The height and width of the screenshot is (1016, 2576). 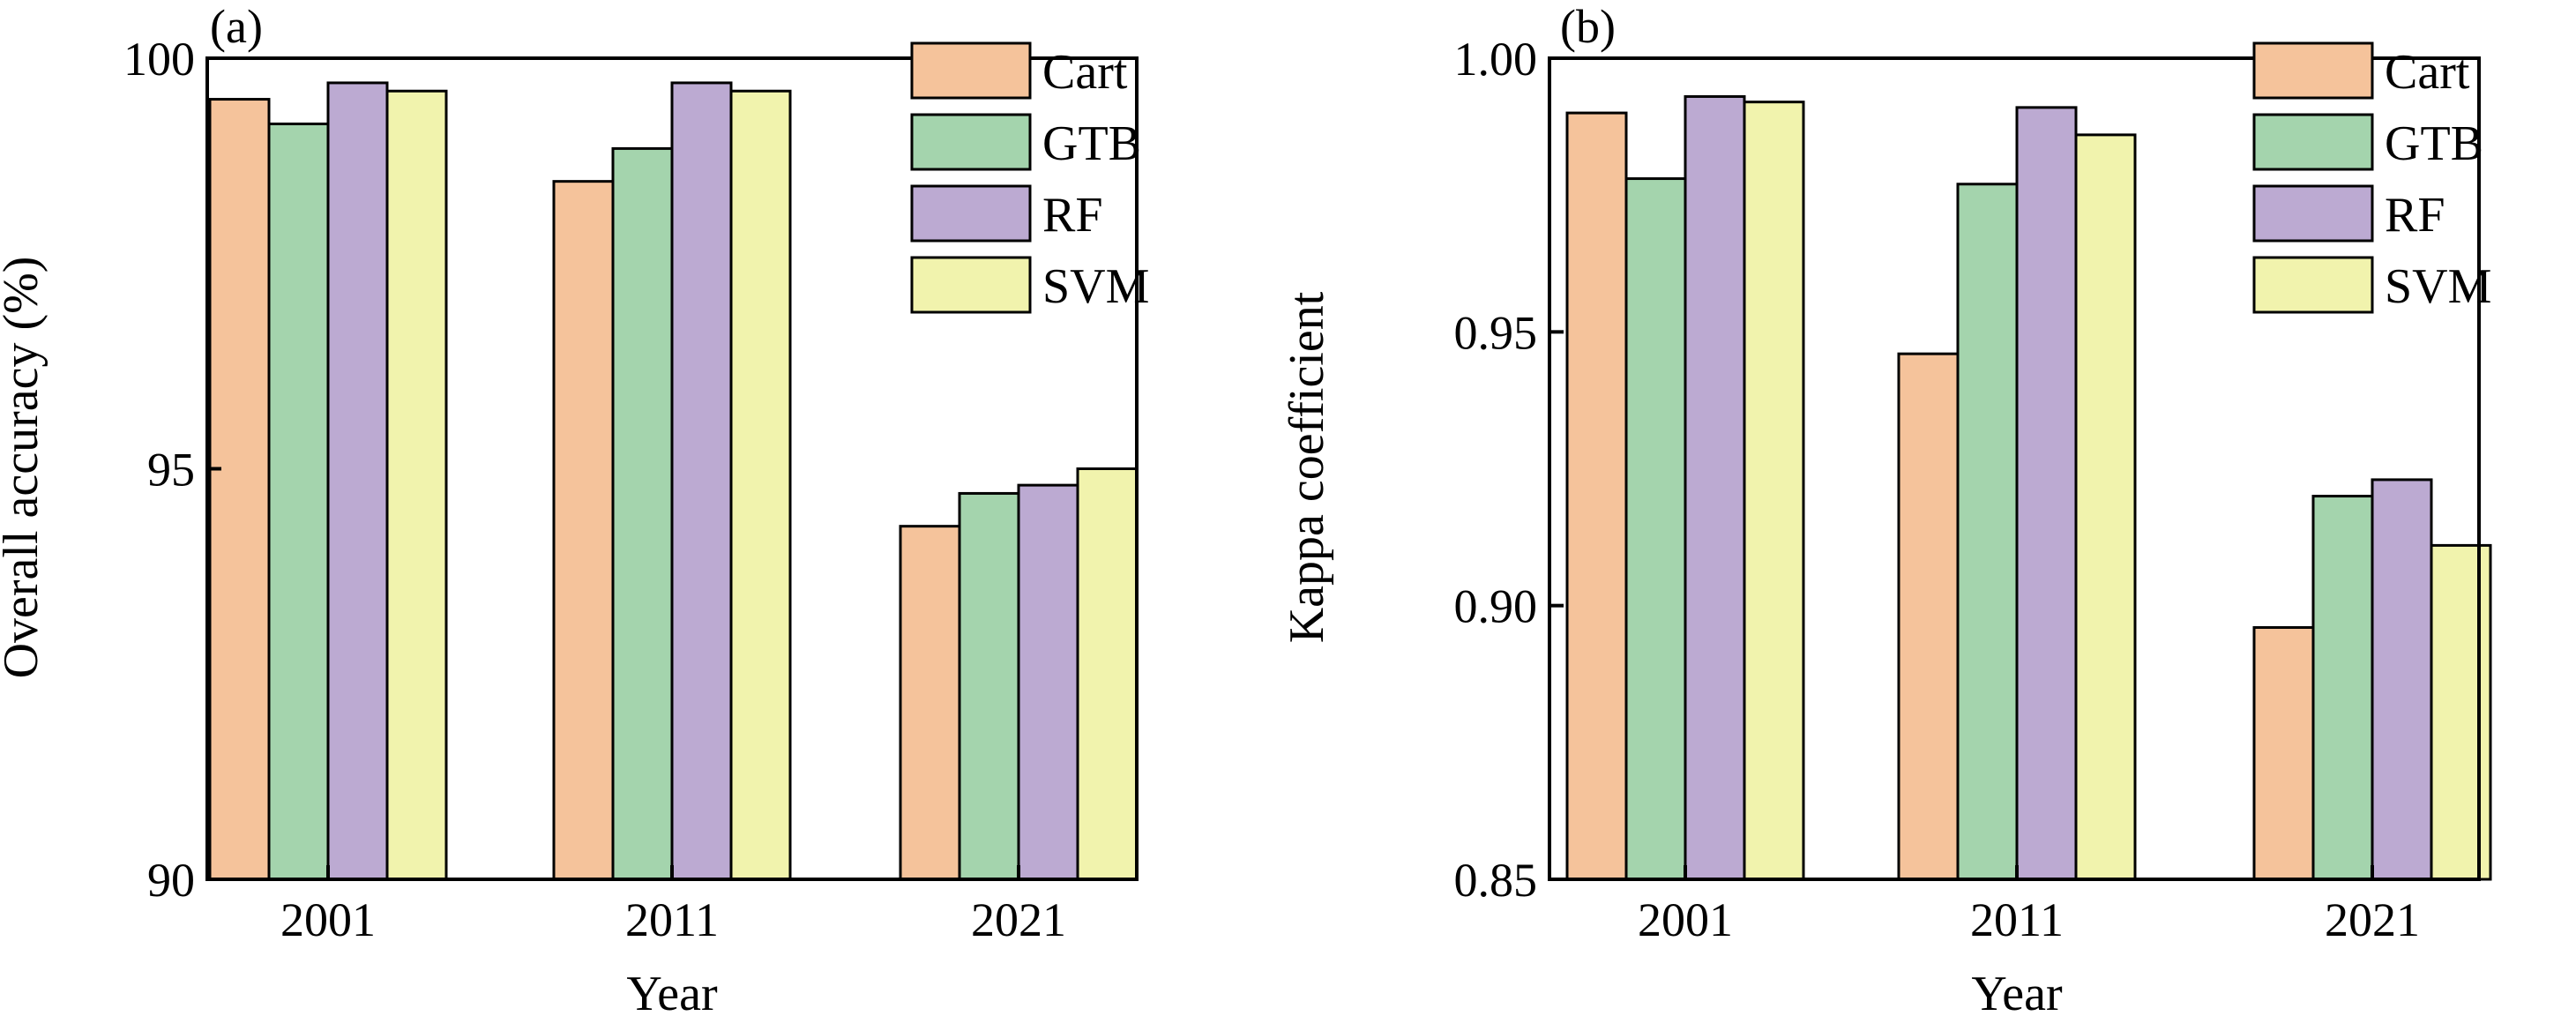 What do you see at coordinates (1496, 606) in the screenshot?
I see `y-tick-label: 0.90` at bounding box center [1496, 606].